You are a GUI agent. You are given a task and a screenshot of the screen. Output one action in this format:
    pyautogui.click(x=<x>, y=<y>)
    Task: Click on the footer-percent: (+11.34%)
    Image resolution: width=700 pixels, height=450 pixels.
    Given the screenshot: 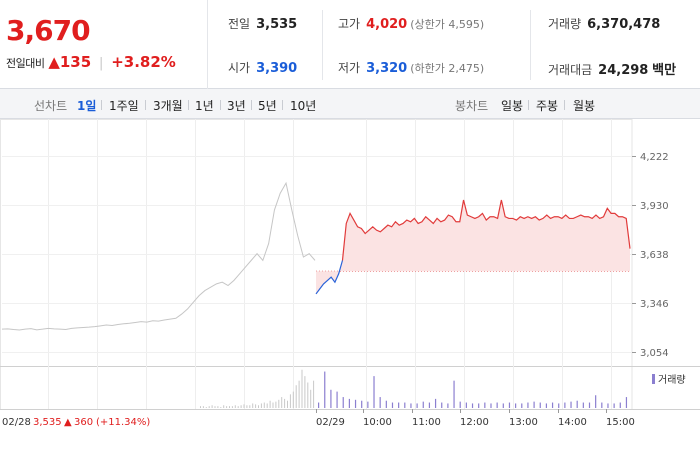 What is the action you would take?
    pyautogui.click(x=123, y=422)
    